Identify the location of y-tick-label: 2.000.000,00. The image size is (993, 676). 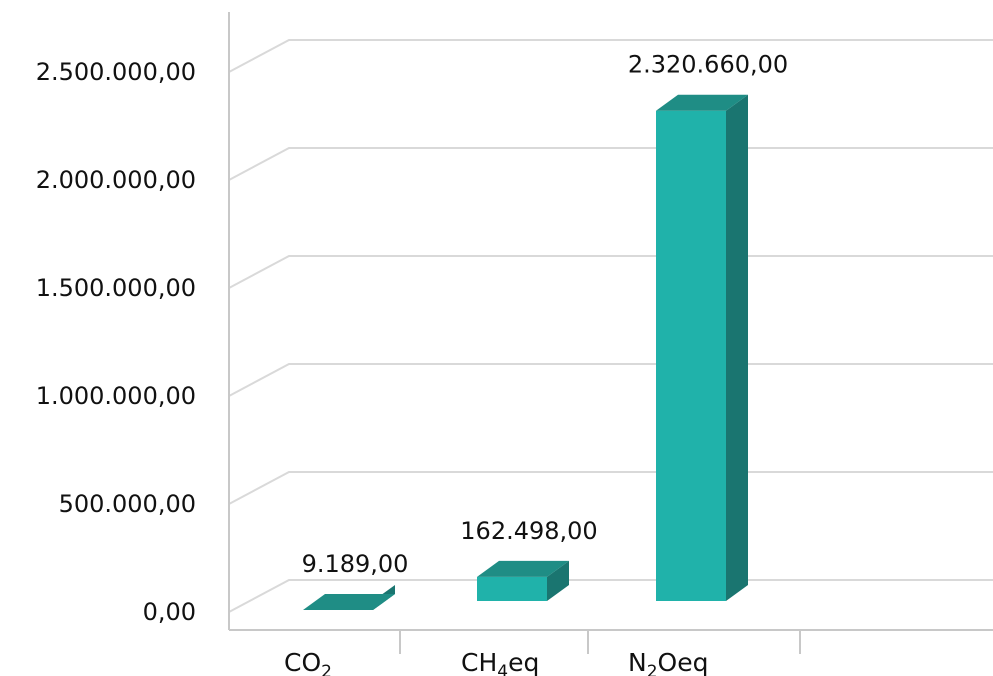
(116, 180).